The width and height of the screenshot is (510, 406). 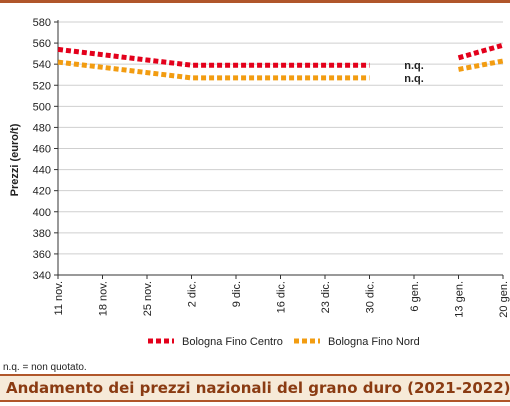 I want to click on y-tick-label: 440, so click(x=42, y=171).